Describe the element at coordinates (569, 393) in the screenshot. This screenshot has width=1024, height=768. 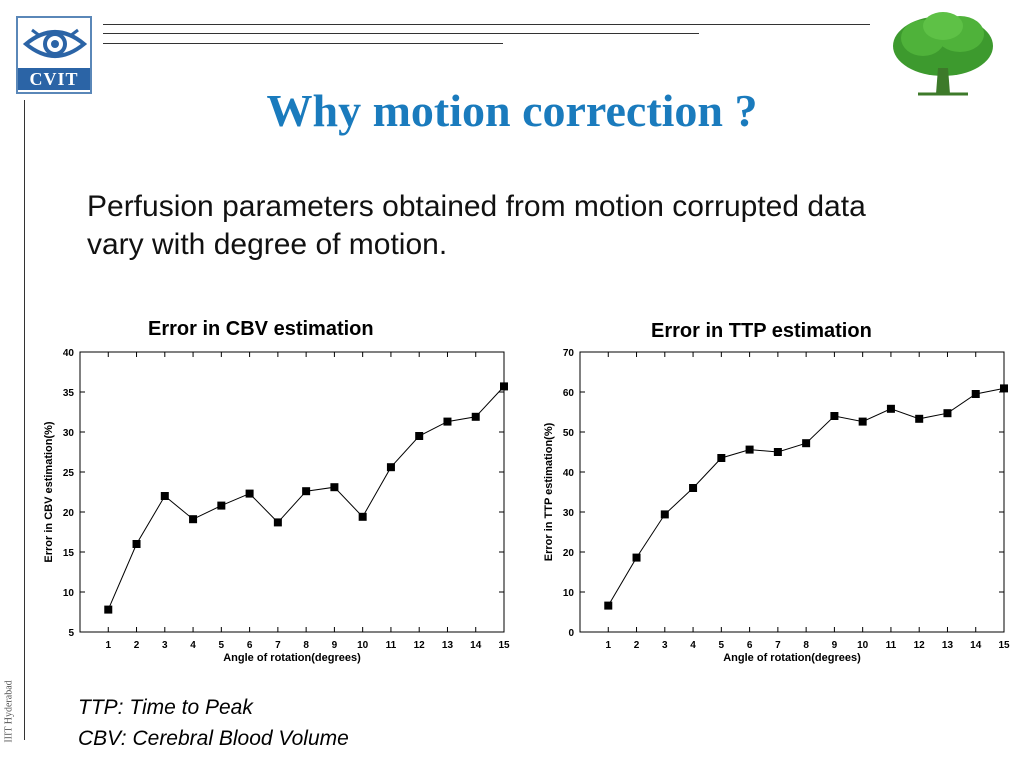
I see `y-tick-label: 60` at that location.